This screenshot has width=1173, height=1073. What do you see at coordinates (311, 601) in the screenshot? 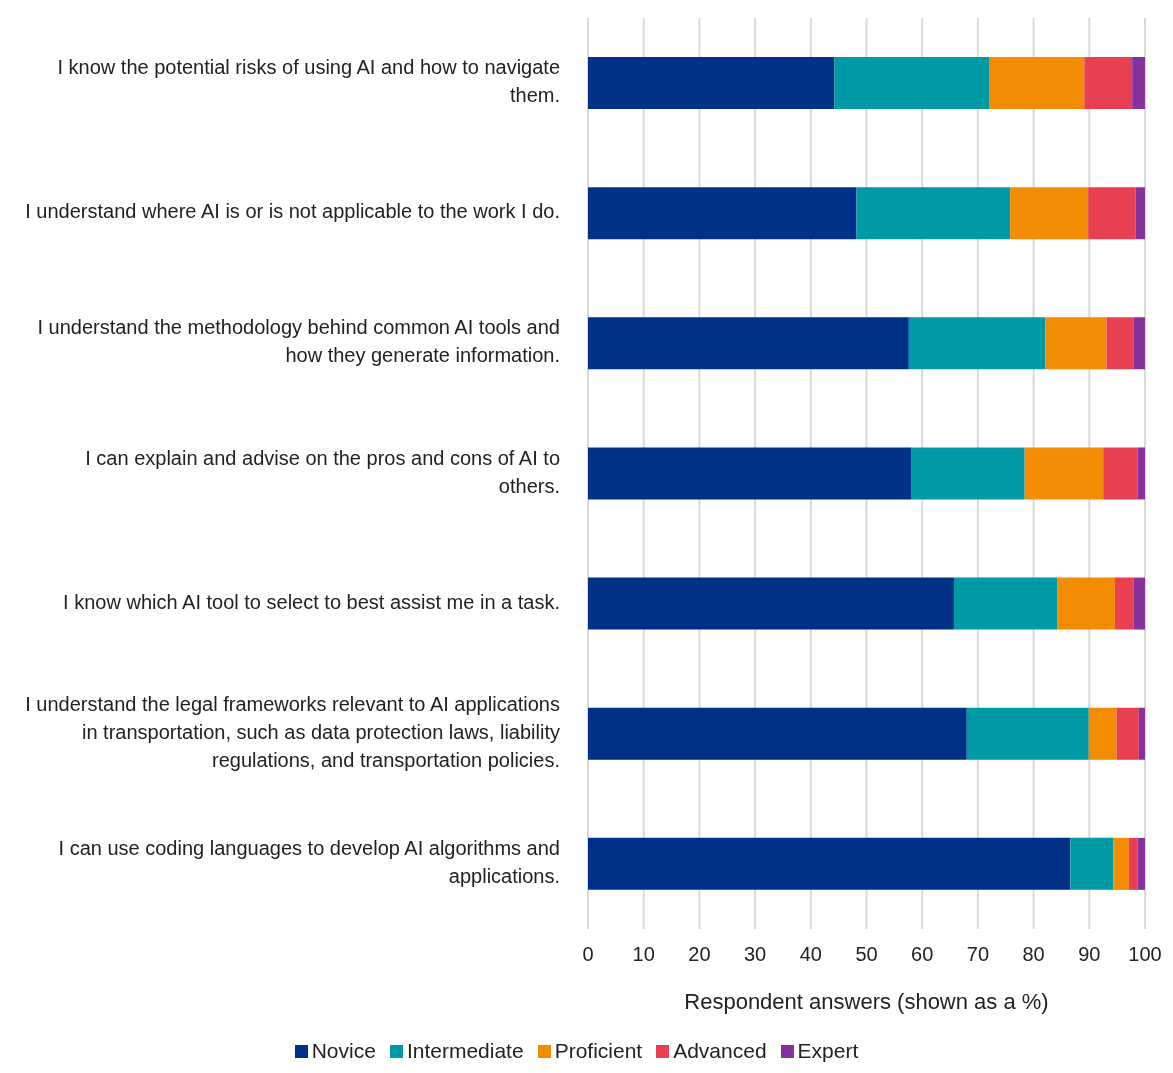
I see `y-tick-label: I know which AI tool to select to best assist me in a task.` at bounding box center [311, 601].